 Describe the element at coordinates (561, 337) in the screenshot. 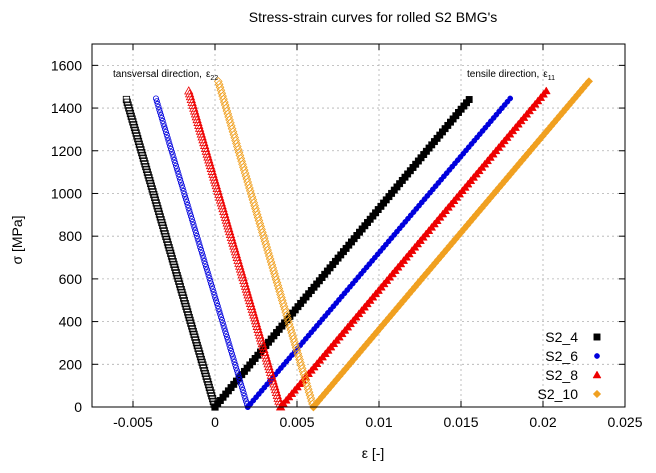

I see `legend-label: S2_4` at that location.